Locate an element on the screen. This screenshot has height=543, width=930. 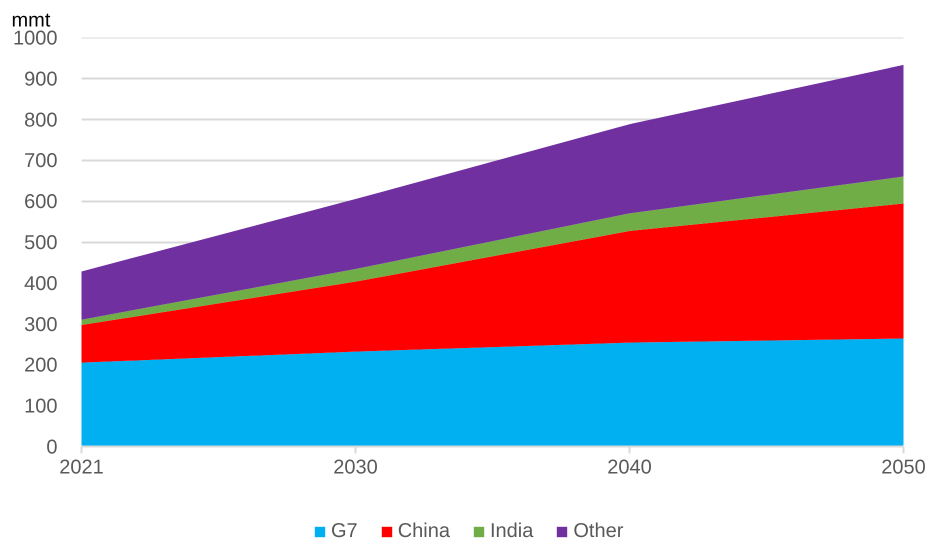
y-tick-label: 800 is located at coordinates (41, 120).